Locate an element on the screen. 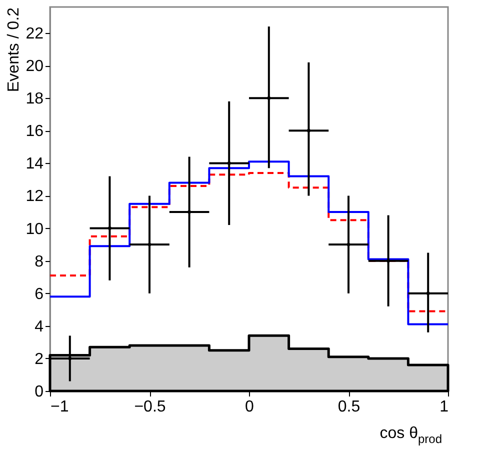 This screenshot has height=452, width=487. x-tick-label: −1 is located at coordinates (59, 407).